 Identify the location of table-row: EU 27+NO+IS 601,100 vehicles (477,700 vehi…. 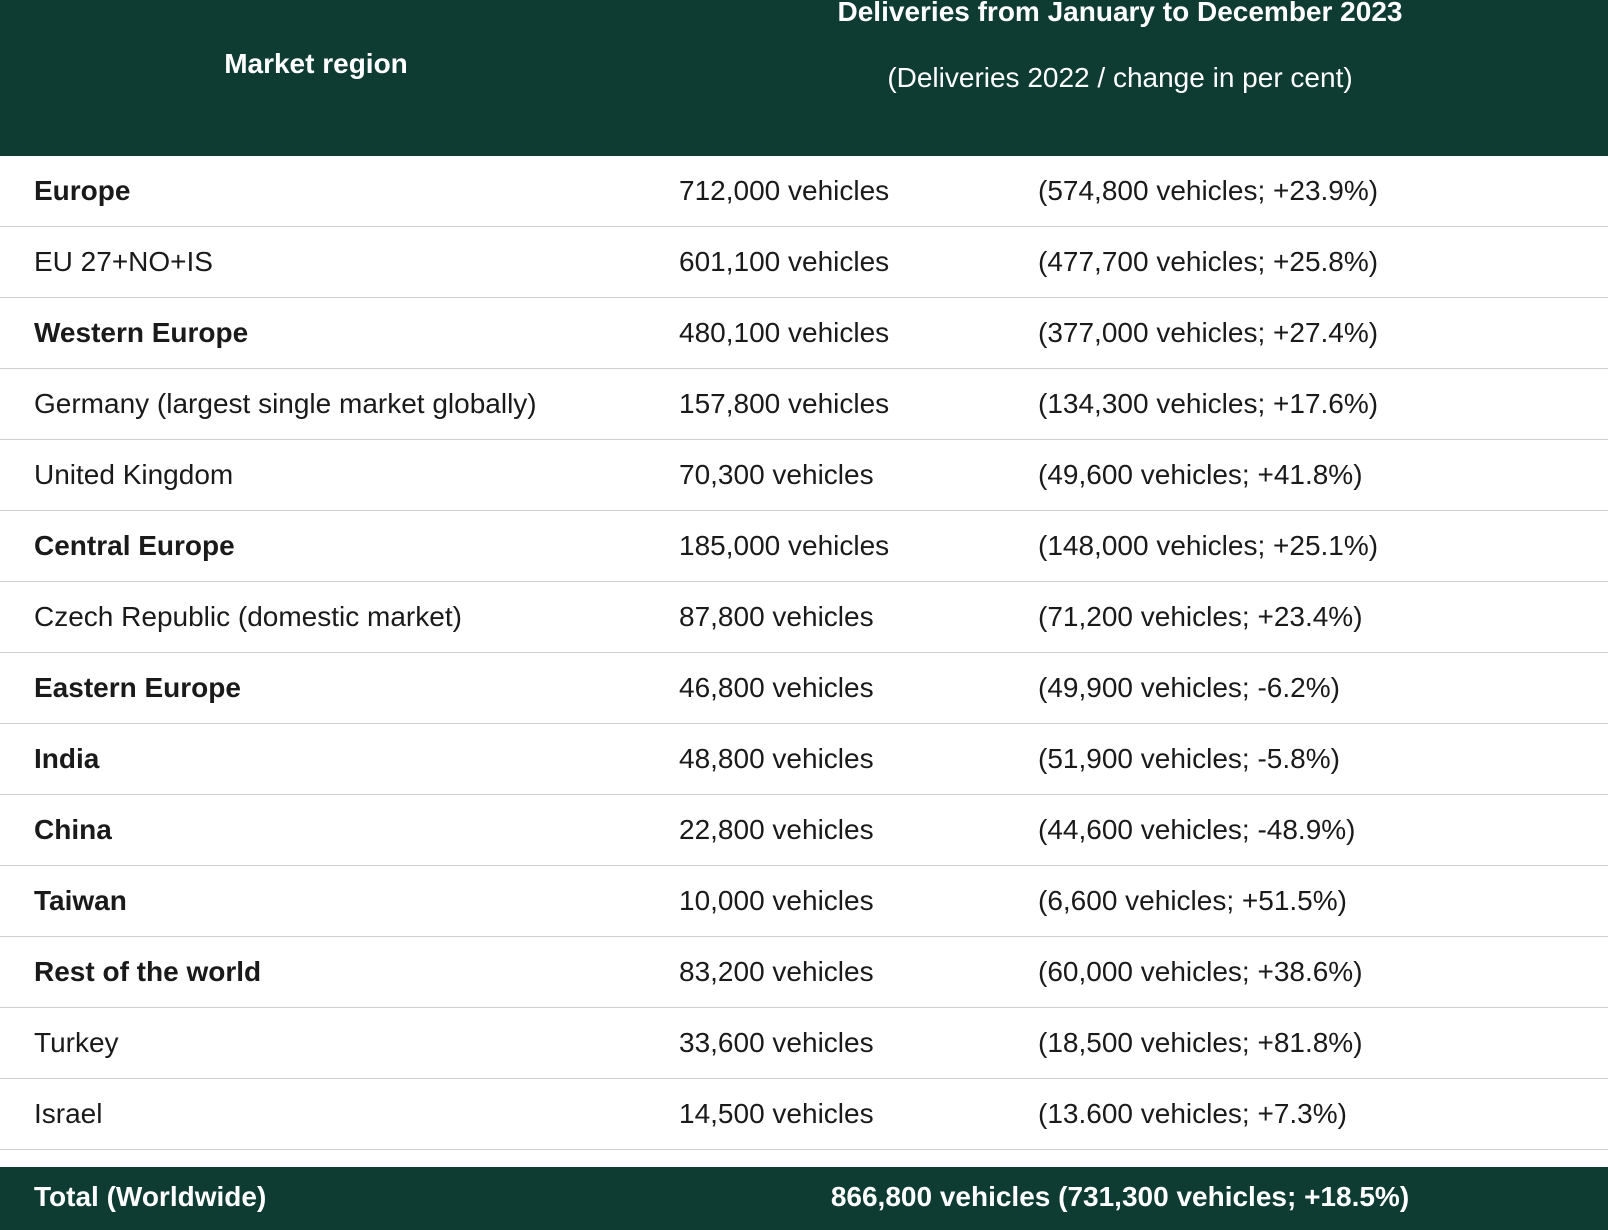
(804, 262).